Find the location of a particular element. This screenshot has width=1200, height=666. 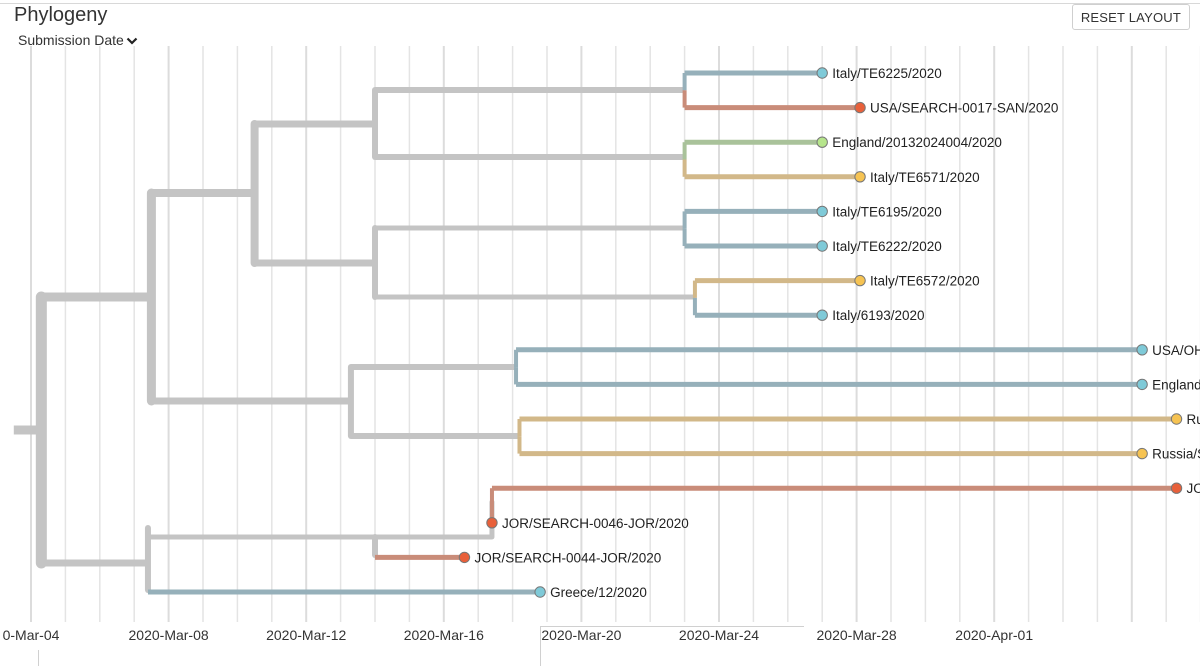

tip-italy-te6195-2020: Italy/TE6195/2020 is located at coordinates (813, 211).